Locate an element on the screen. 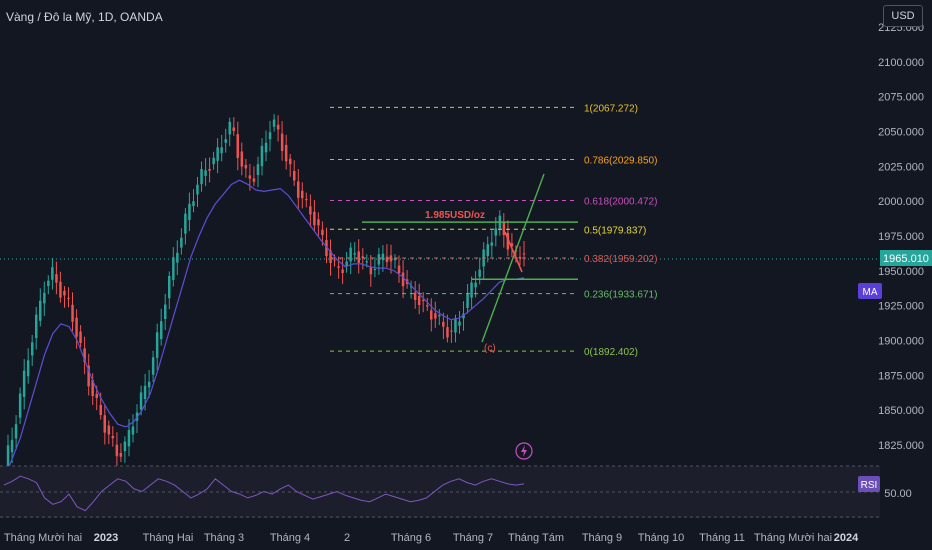  price-tick-label: 1900.000 is located at coordinates (901, 342).